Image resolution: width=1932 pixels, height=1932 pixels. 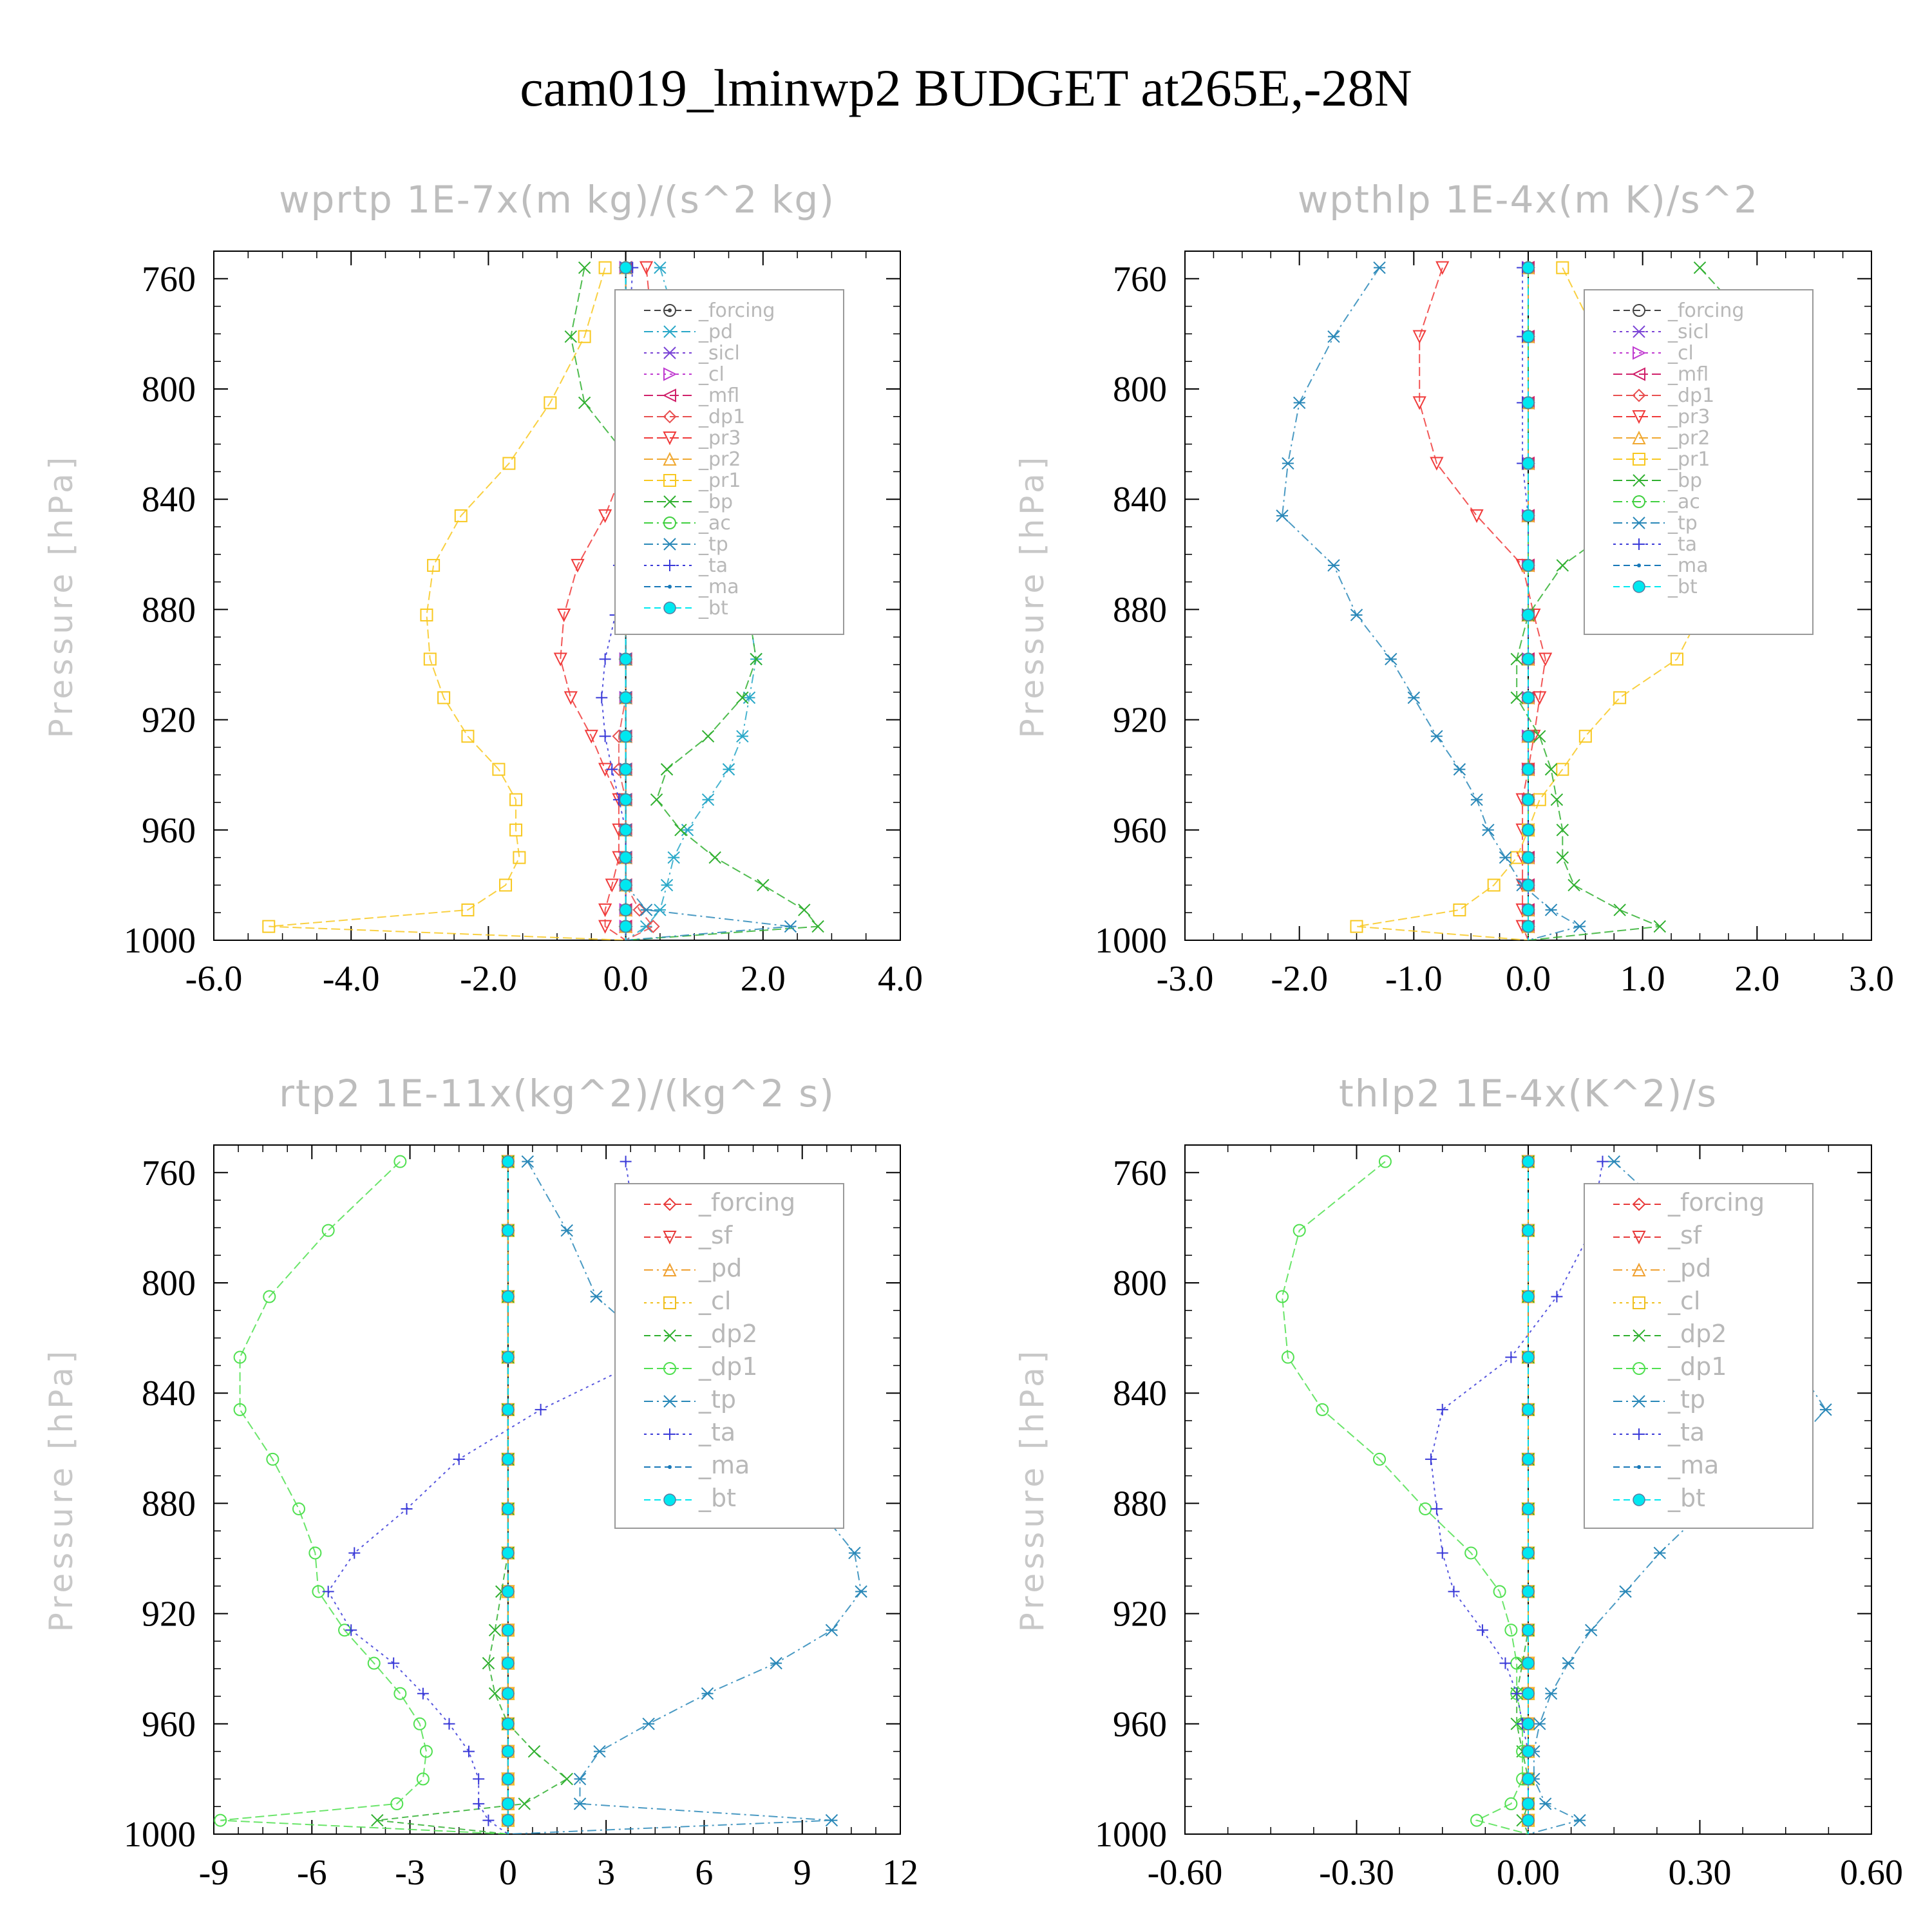 I want to click on legend-item: _tp, so click(x=1655, y=523).